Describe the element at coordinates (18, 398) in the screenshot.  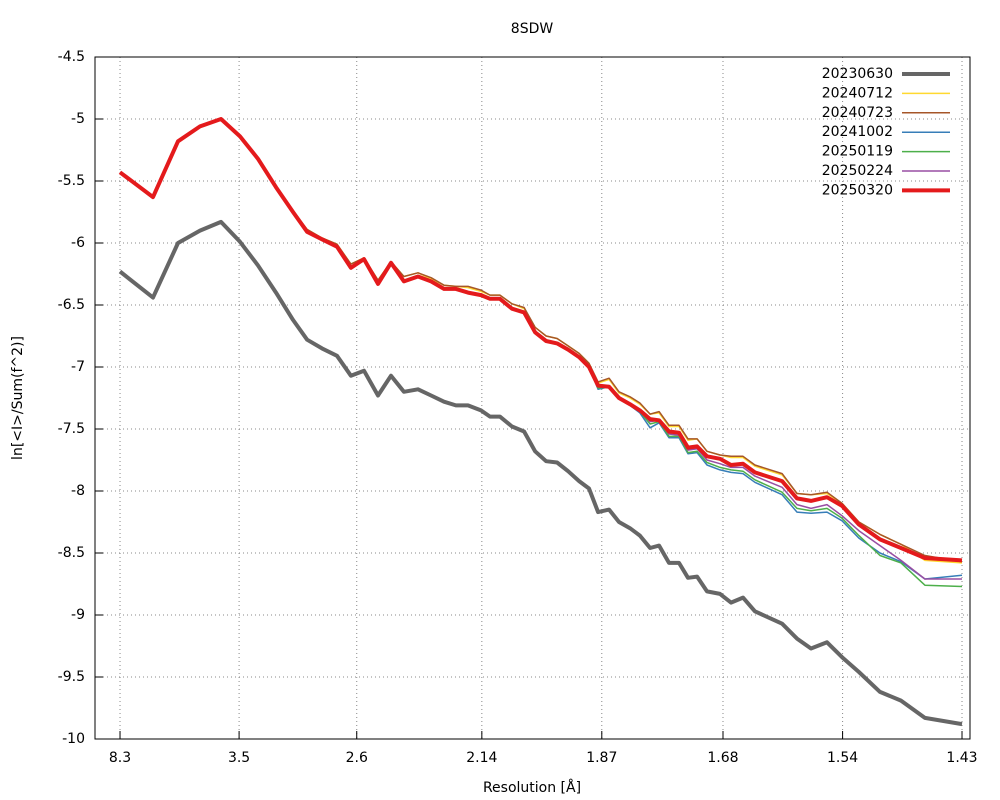
I see `y-axis-label: ln[<I>/Sum(f^2)]` at that location.